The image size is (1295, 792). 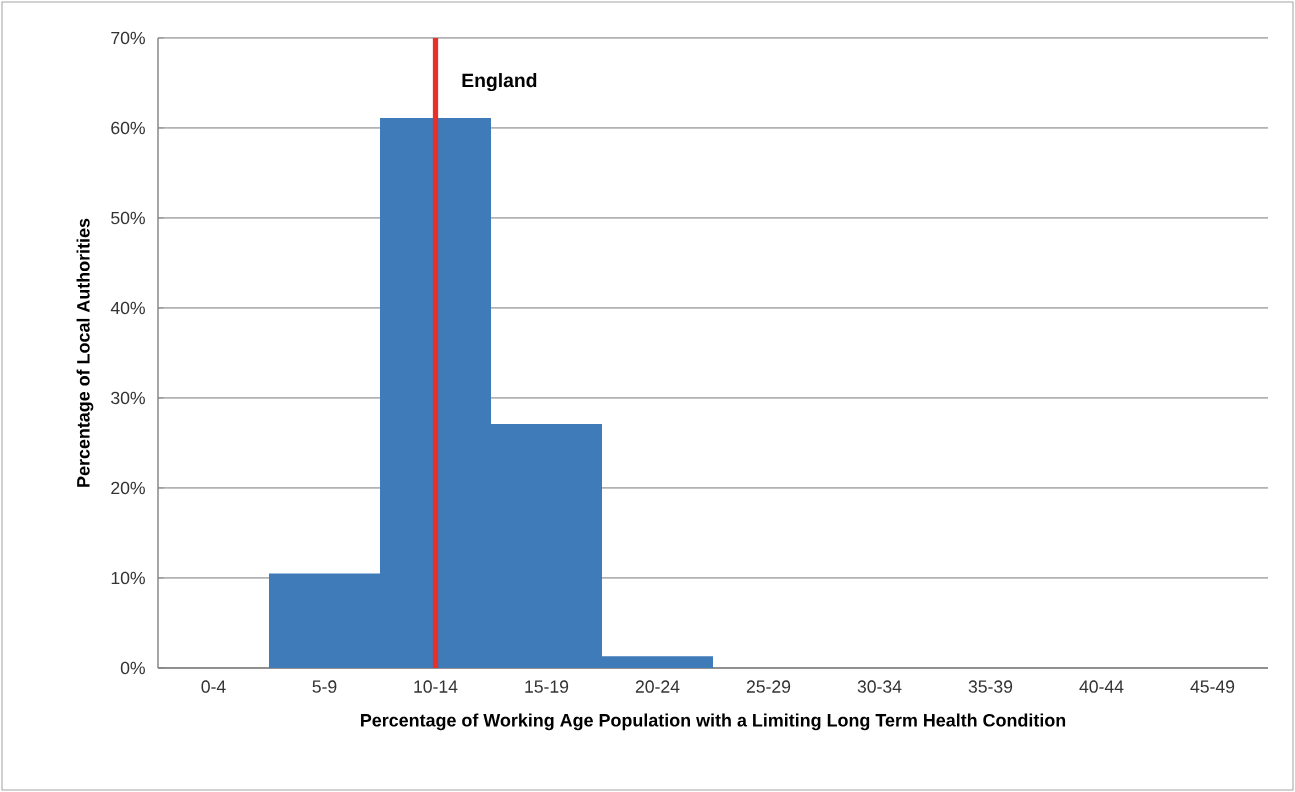 I want to click on y-tick-label: 70%, so click(x=128, y=38).